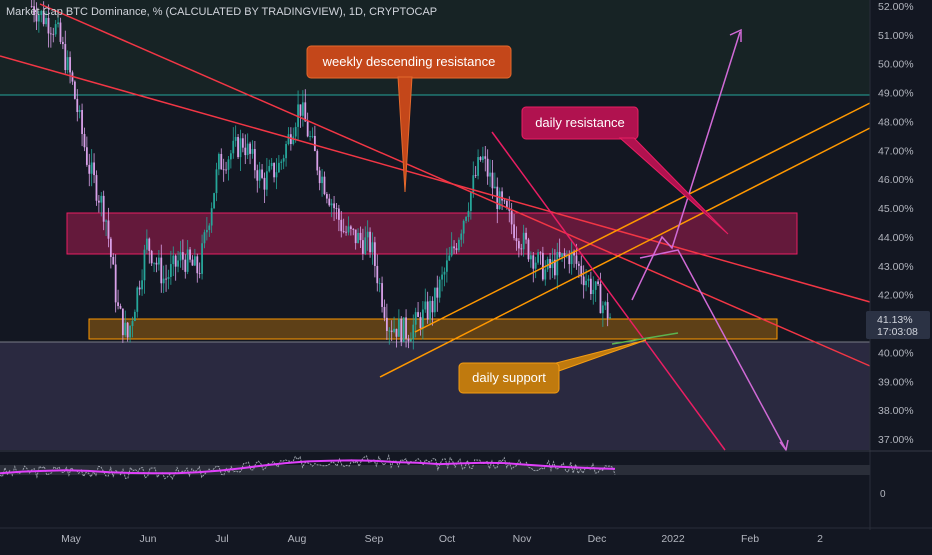 Image resolution: width=932 pixels, height=555 pixels. I want to click on price-axis, so click(901, 275).